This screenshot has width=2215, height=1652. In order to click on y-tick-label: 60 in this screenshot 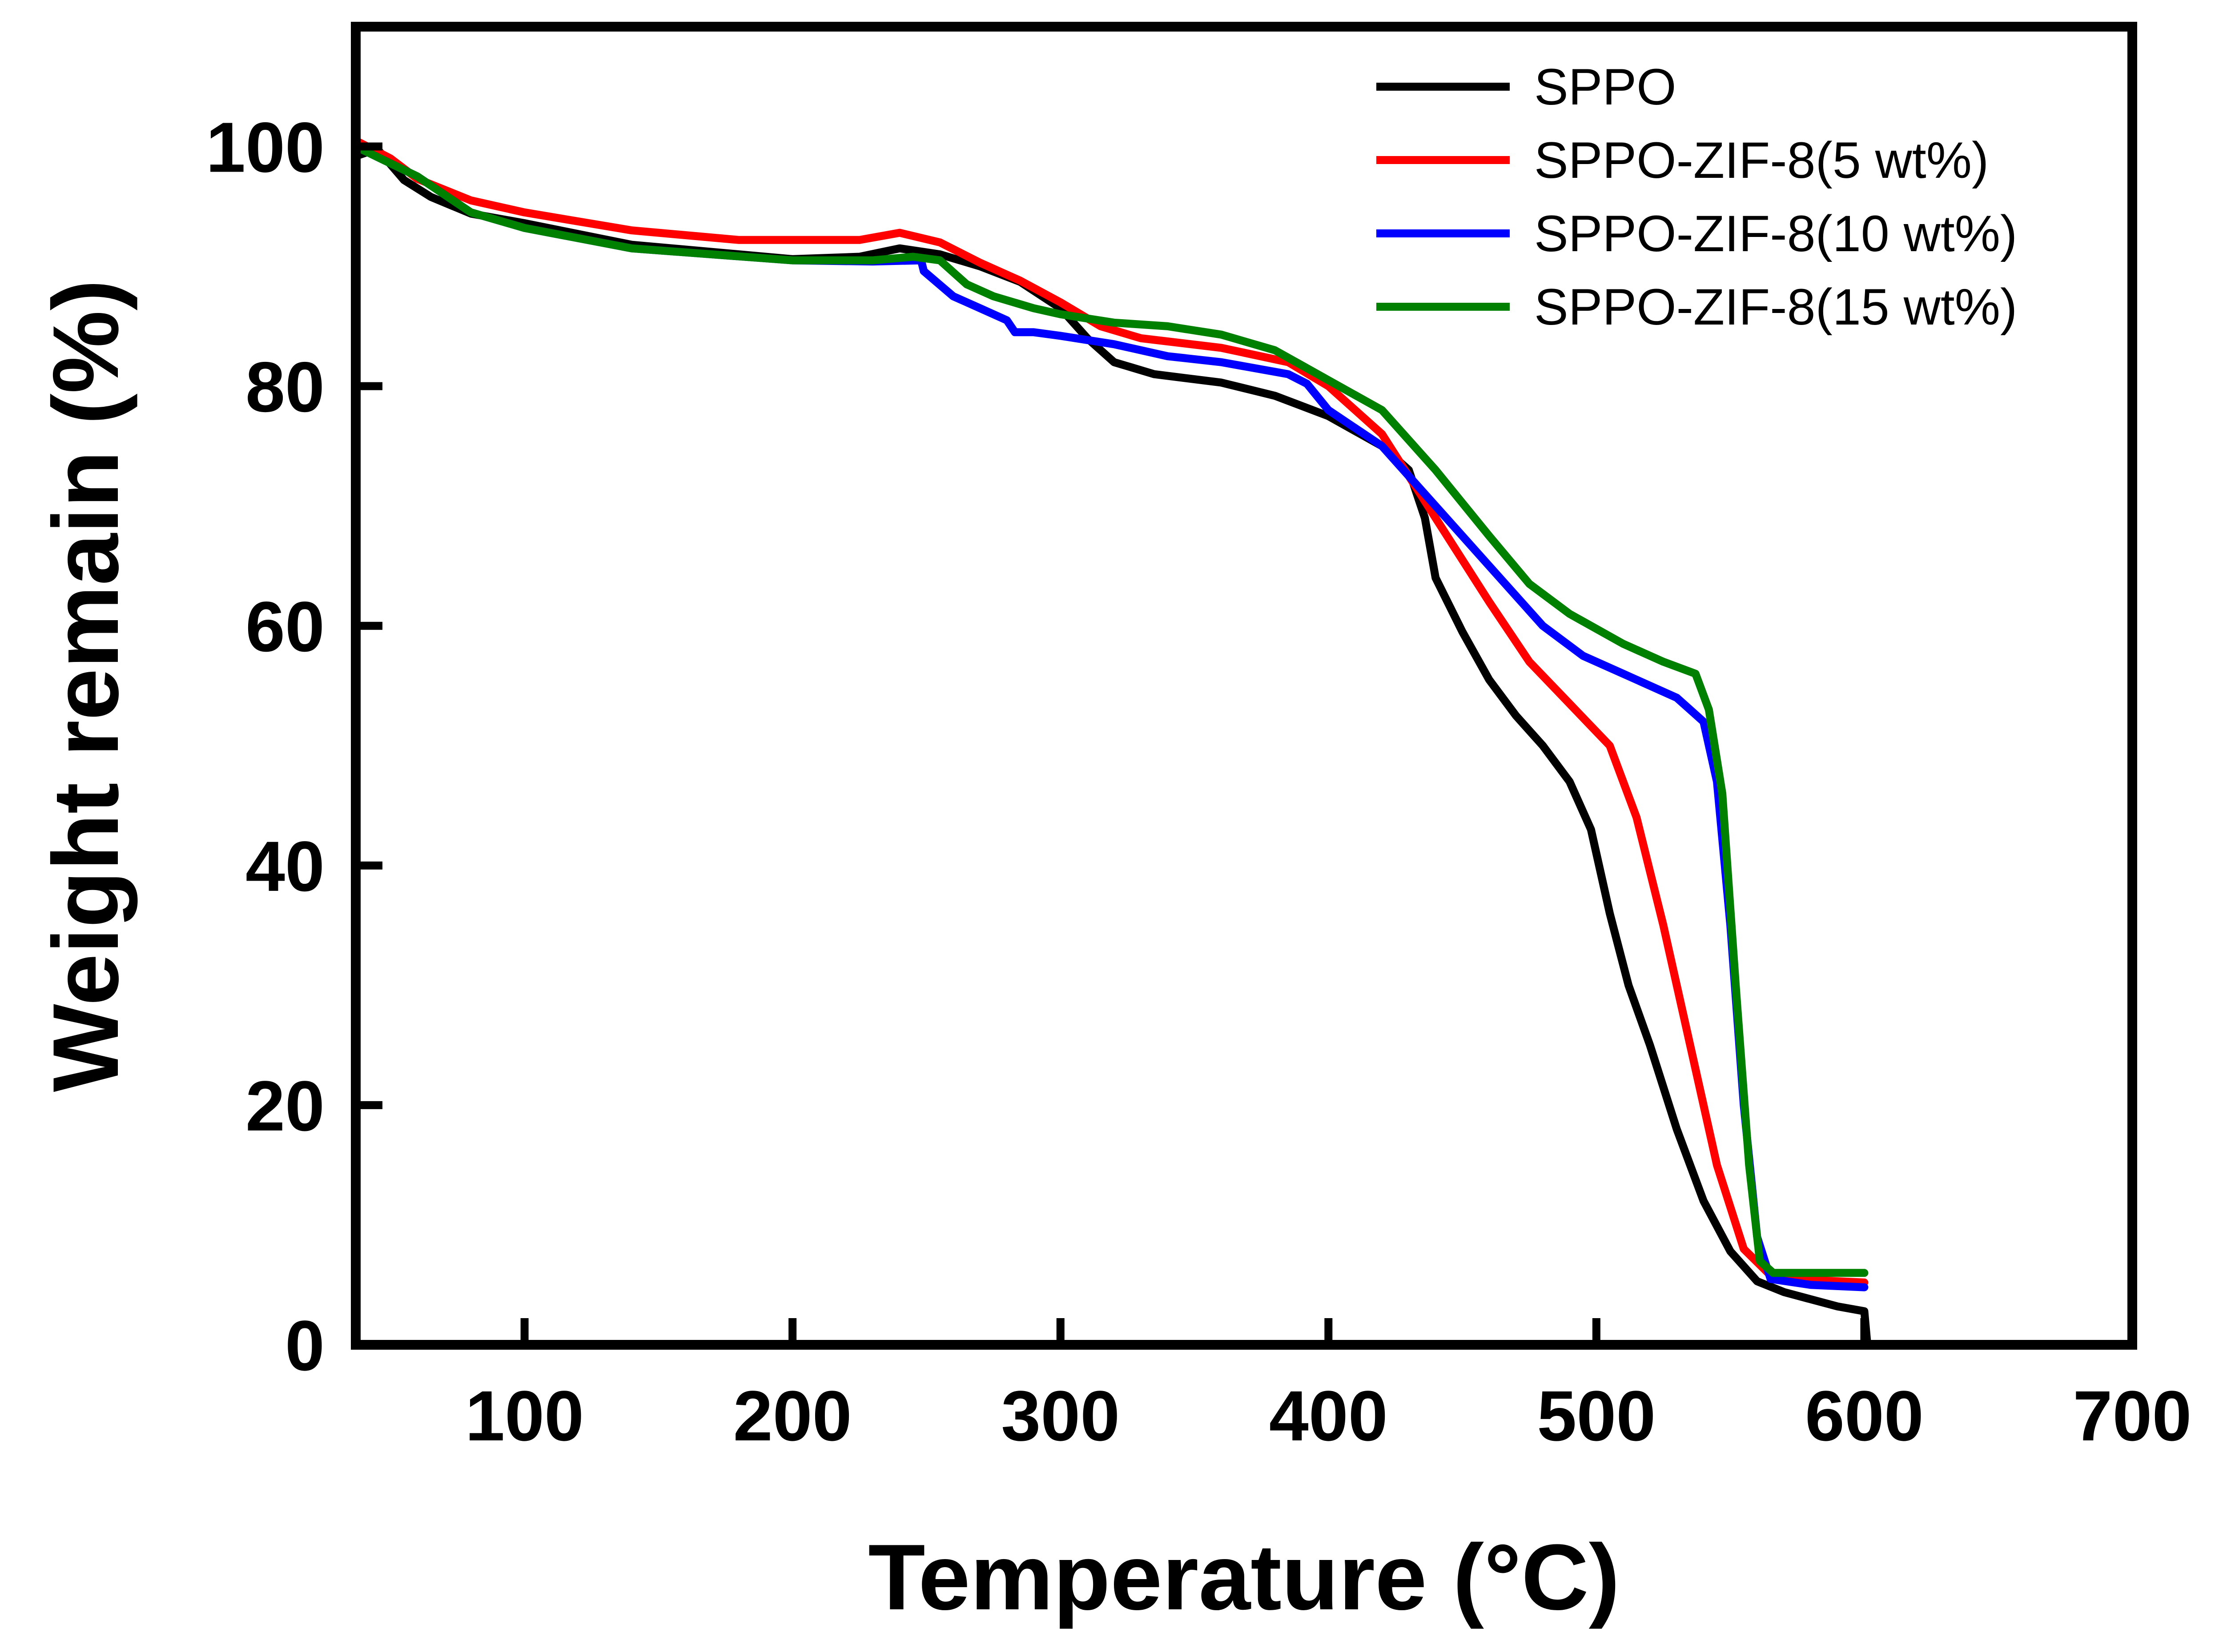, I will do `click(285, 627)`.